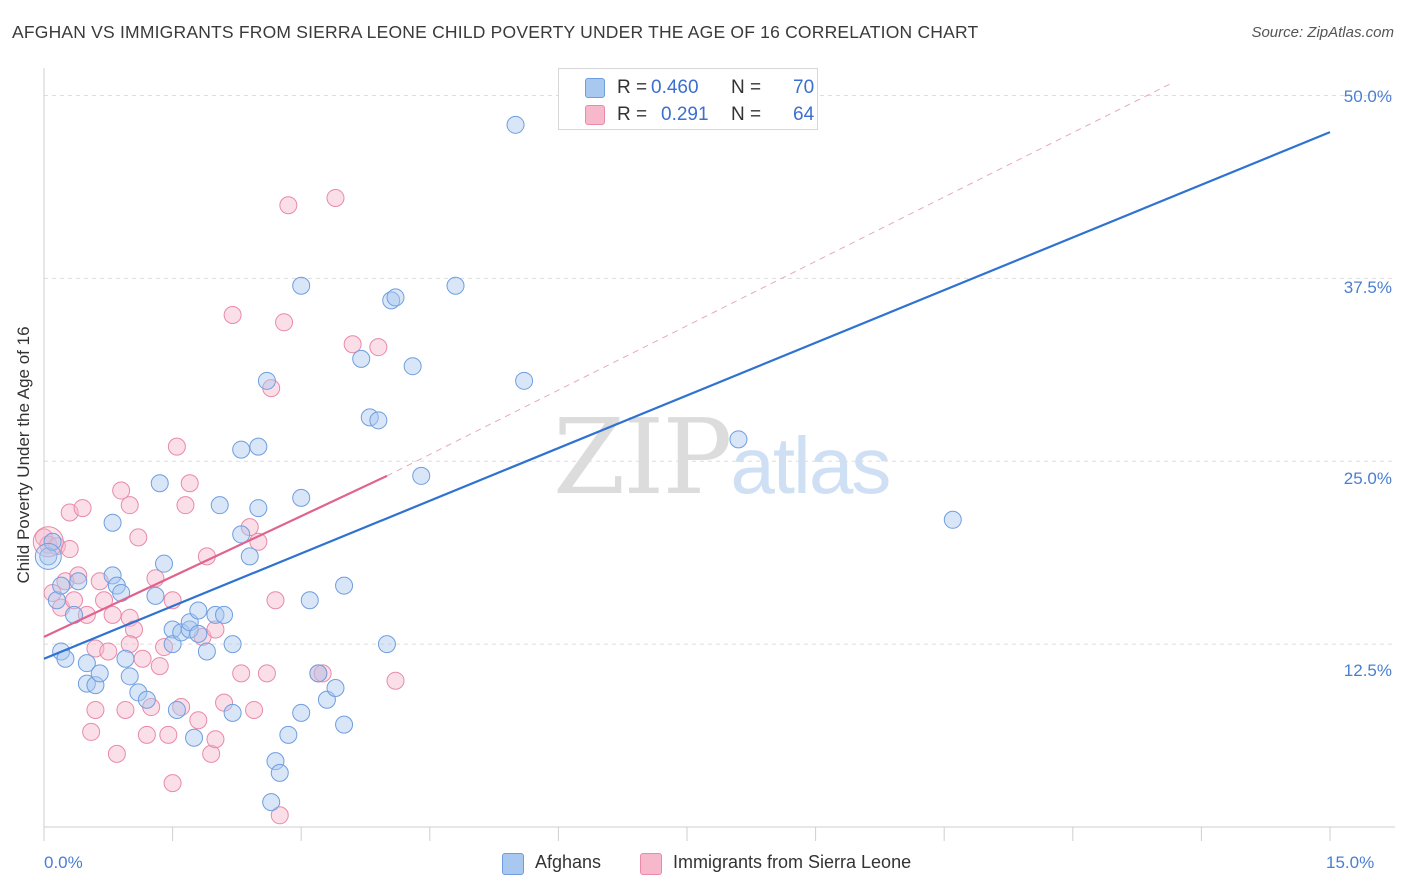 The height and width of the screenshot is (892, 1406). I want to click on legend-n-value: 70, so click(804, 87).